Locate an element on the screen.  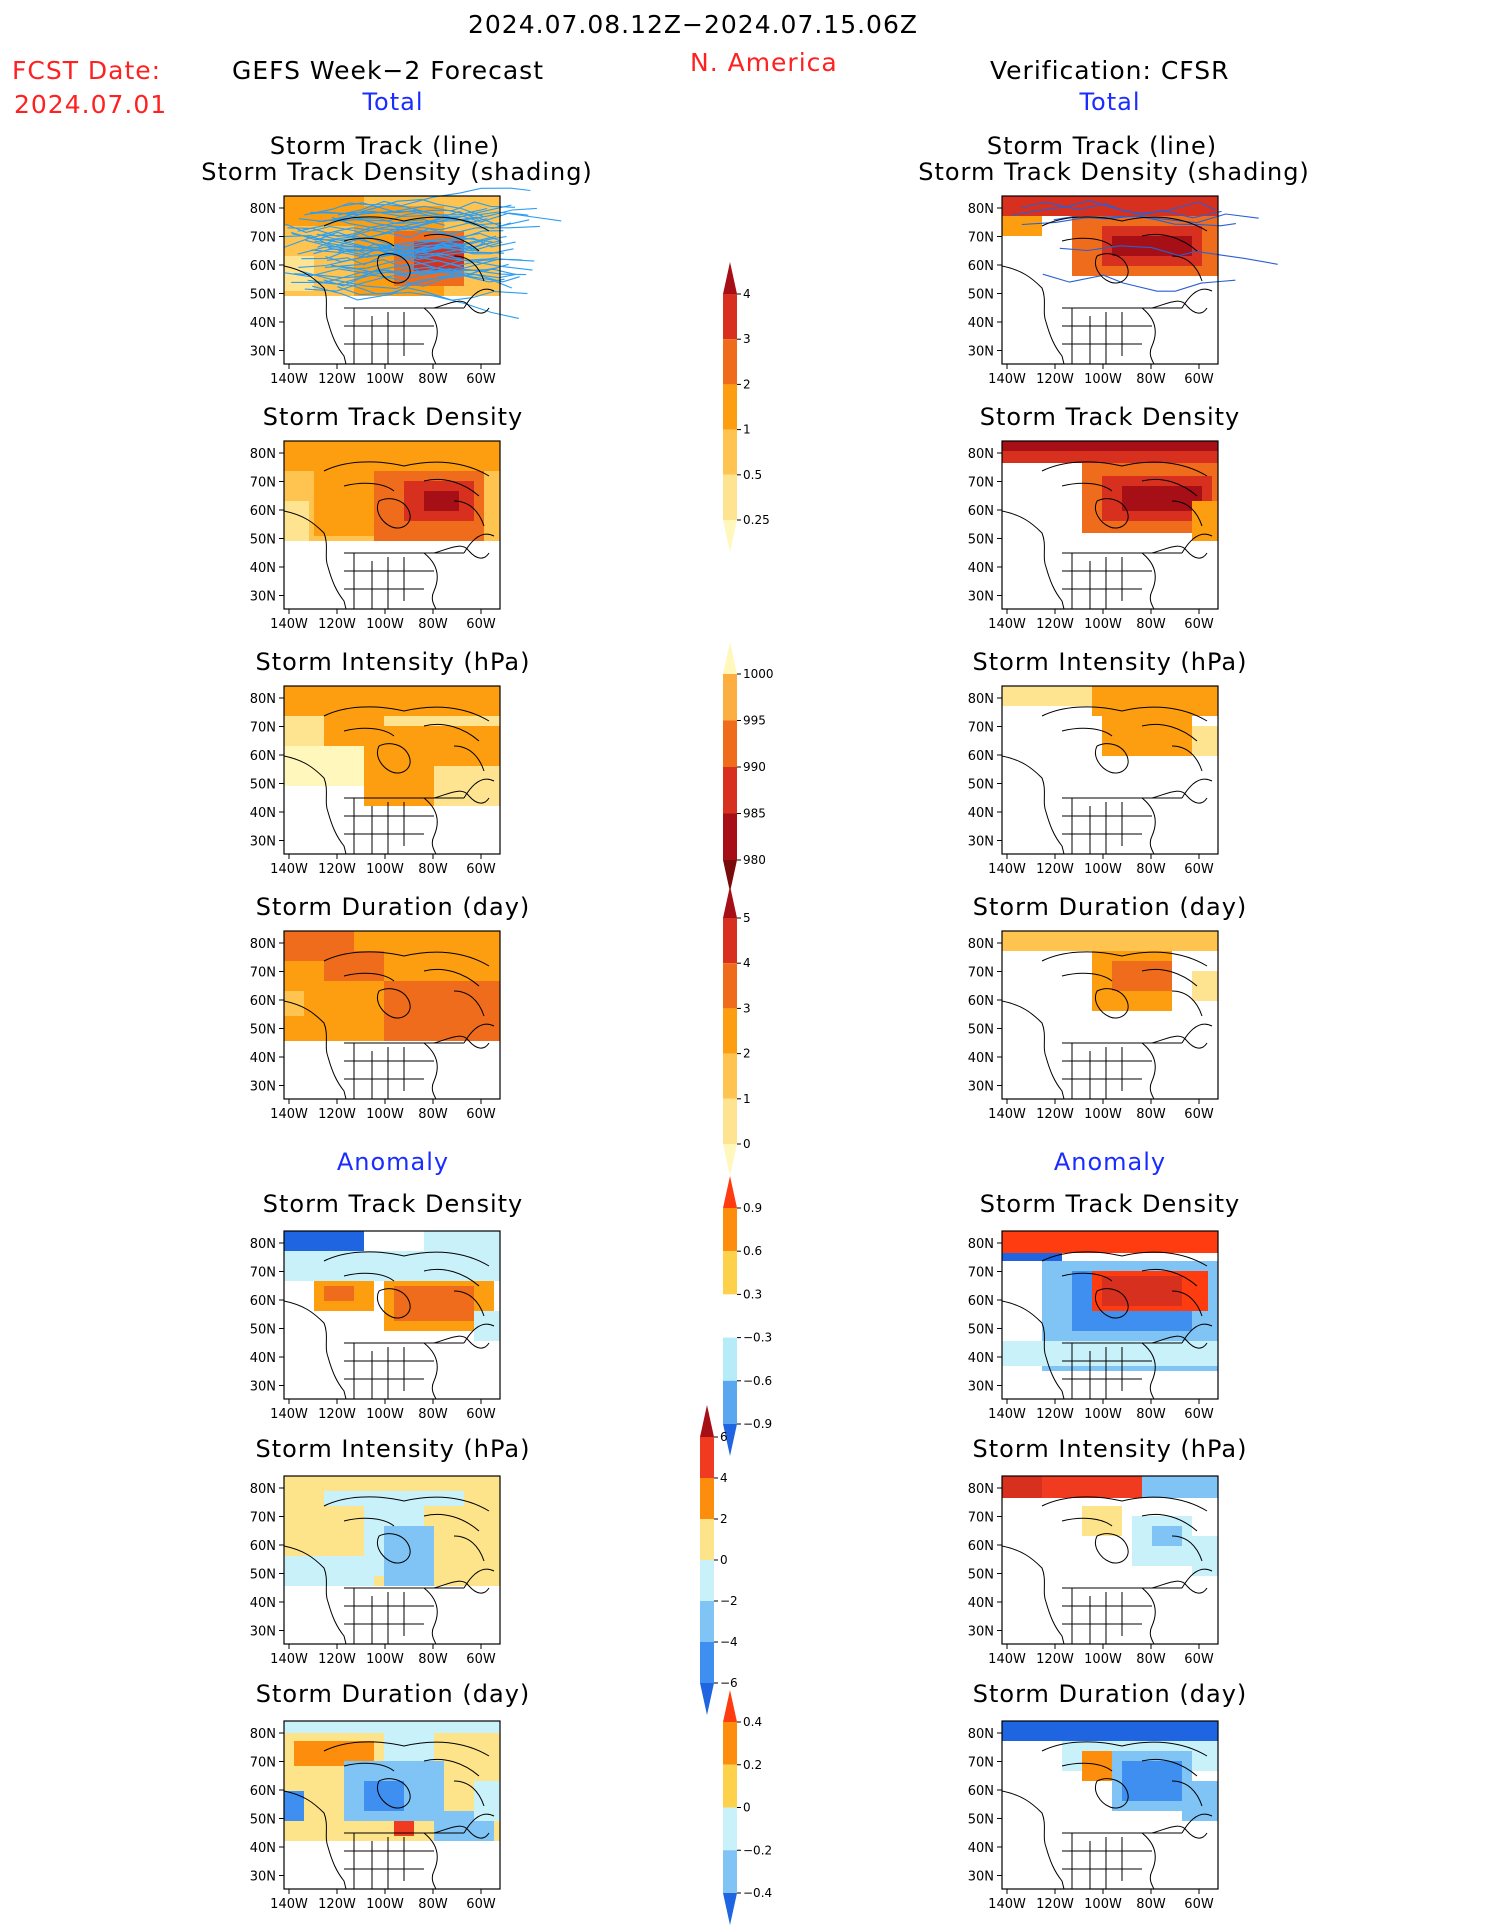
colorbar-tick-label: 0.4 is located at coordinates (752, 1722).